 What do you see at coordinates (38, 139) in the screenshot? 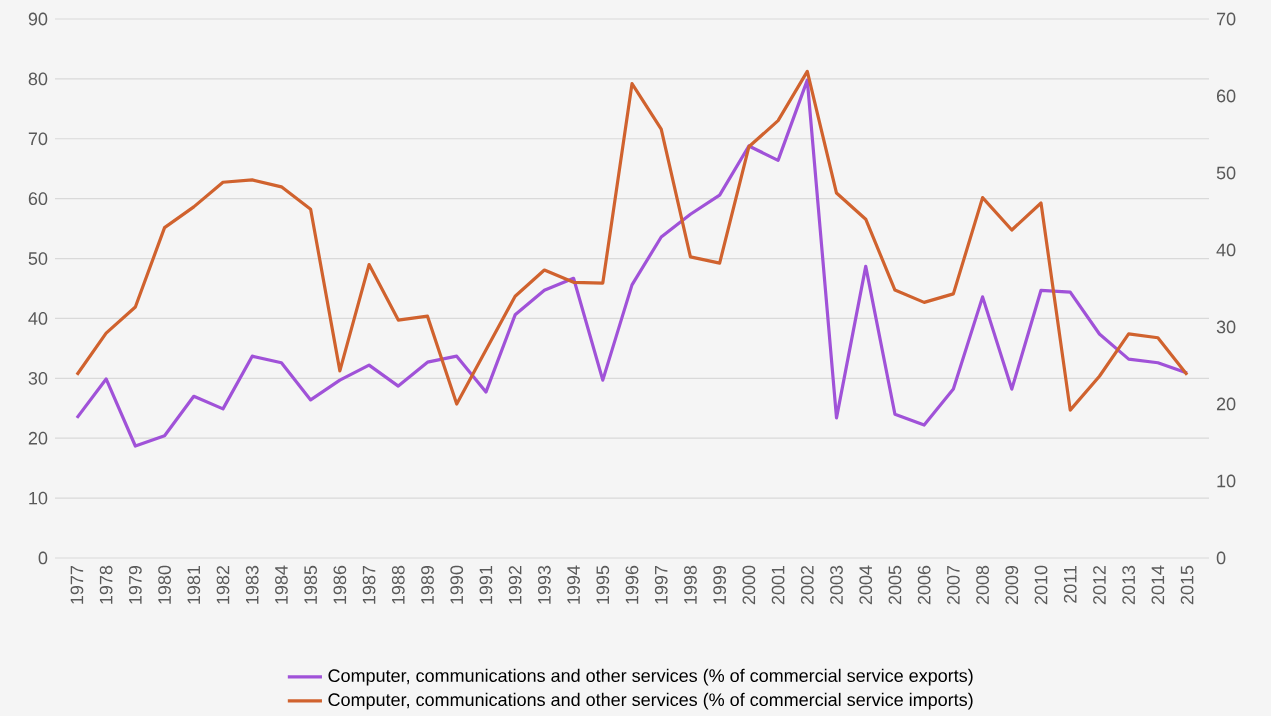
I see `y-tick-label: 70` at bounding box center [38, 139].